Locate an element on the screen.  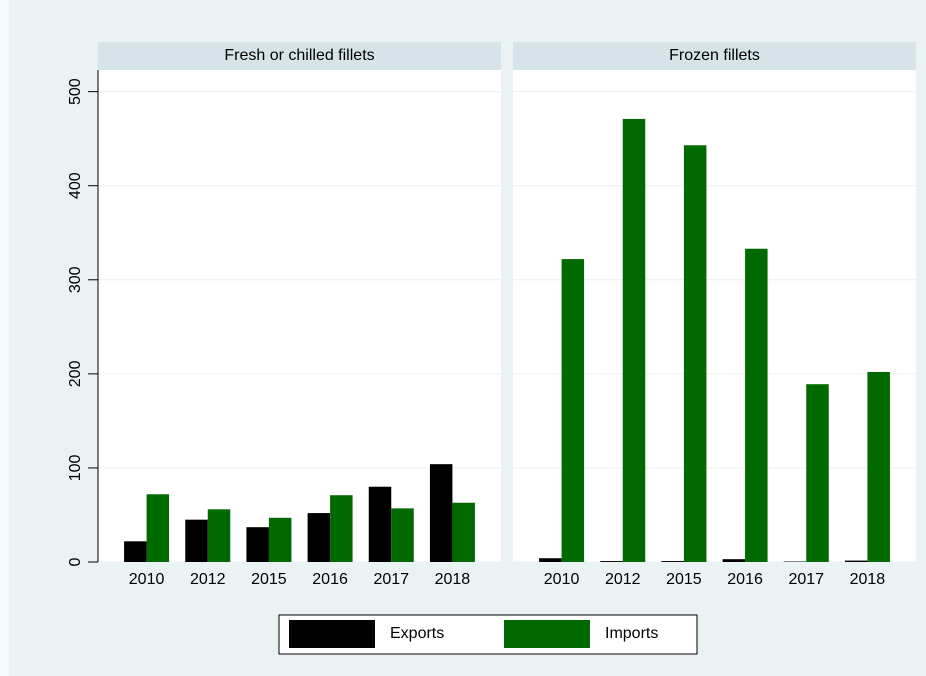
left-strip is located at coordinates (4, 338).